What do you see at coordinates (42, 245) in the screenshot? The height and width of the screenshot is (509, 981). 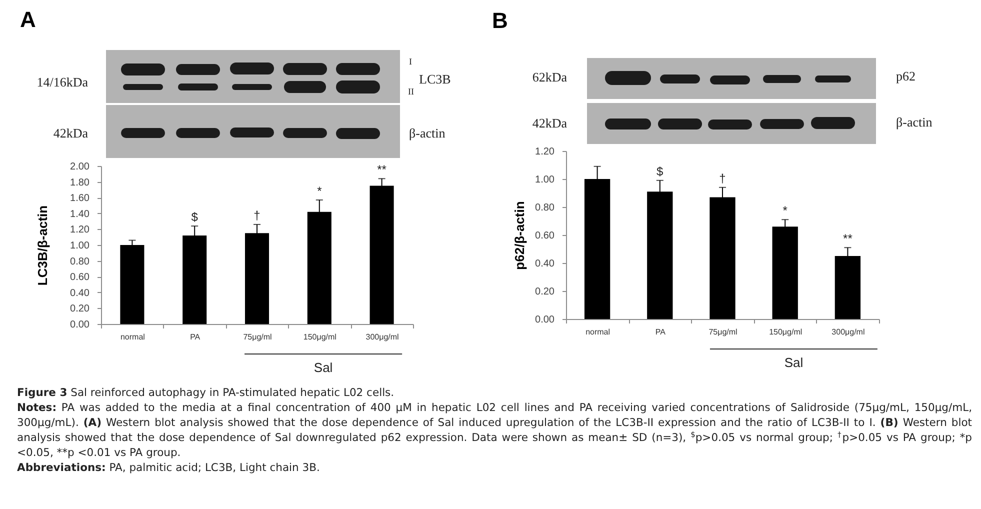 I see `y-axis-title: LC3B/β-actin` at bounding box center [42, 245].